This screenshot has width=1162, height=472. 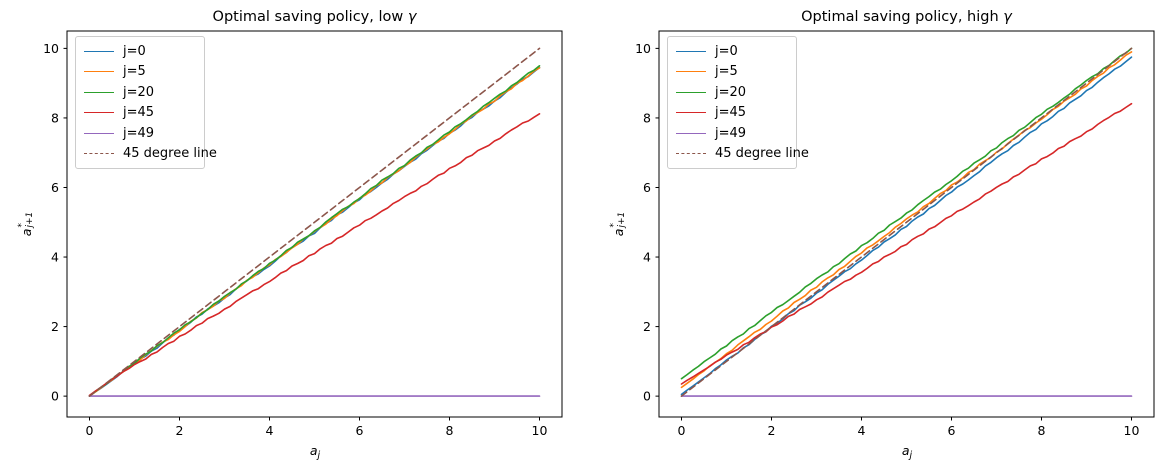 I want to click on plot-title: Optimal saving policy, high γ, so click(x=906, y=19).